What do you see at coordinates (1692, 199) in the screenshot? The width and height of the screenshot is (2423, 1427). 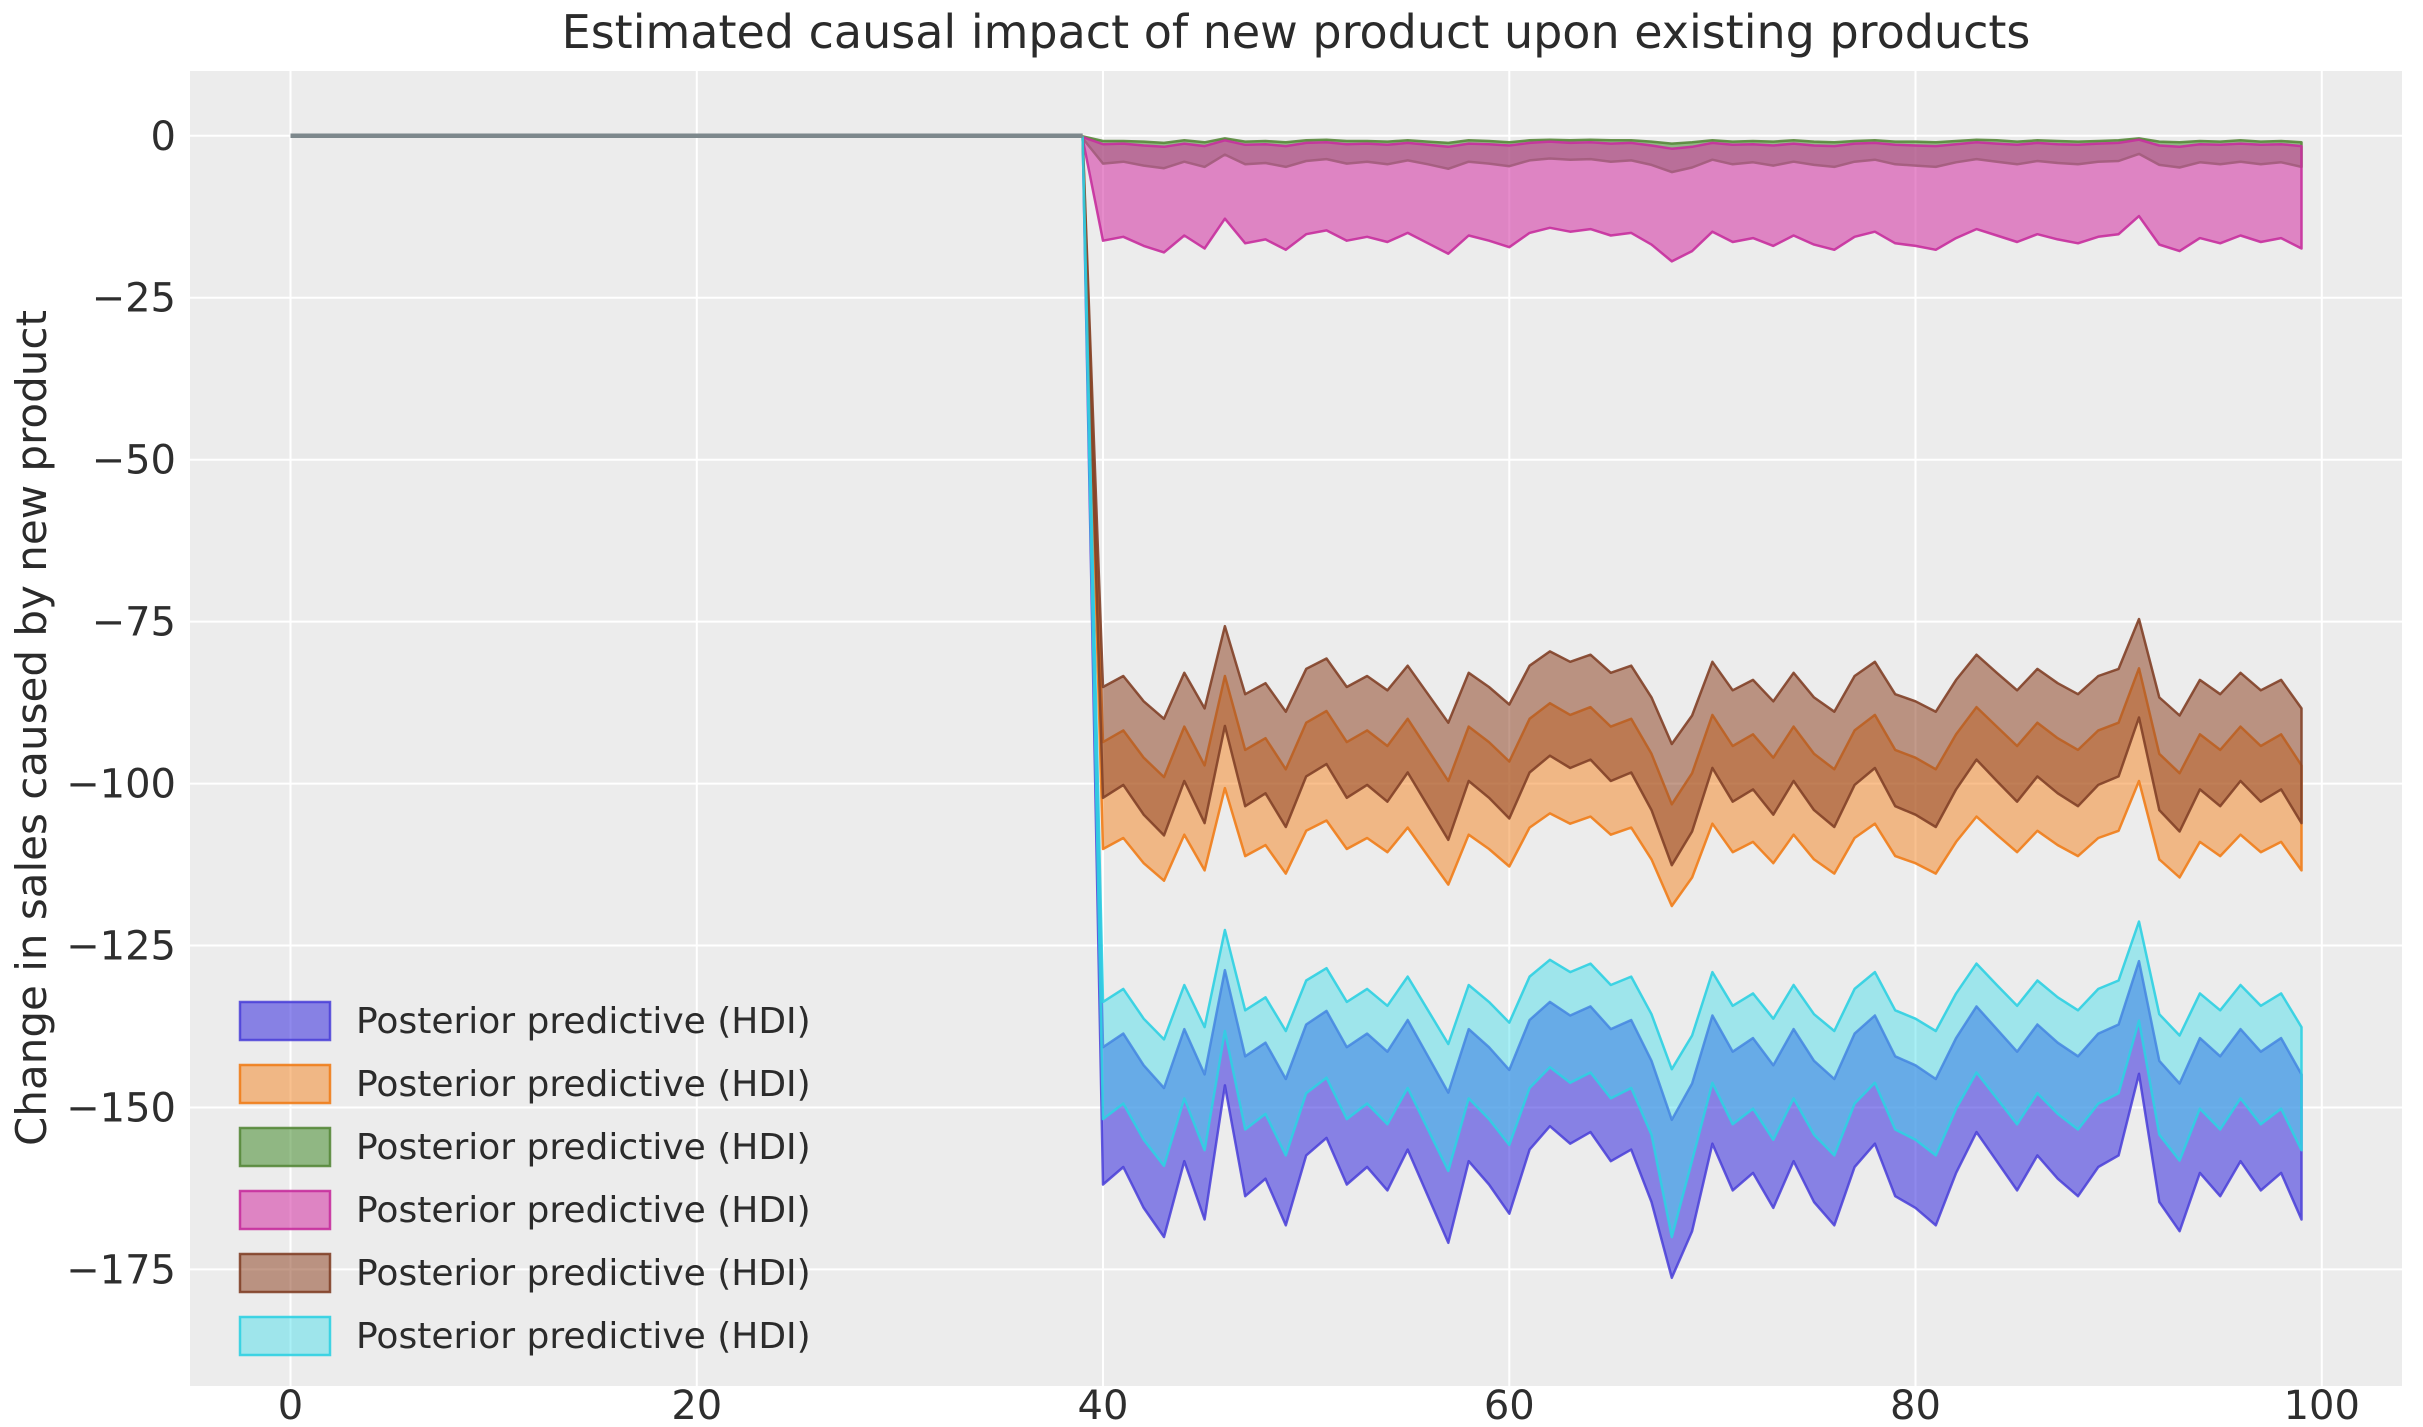 I see `hdi-band-pink` at bounding box center [1692, 199].